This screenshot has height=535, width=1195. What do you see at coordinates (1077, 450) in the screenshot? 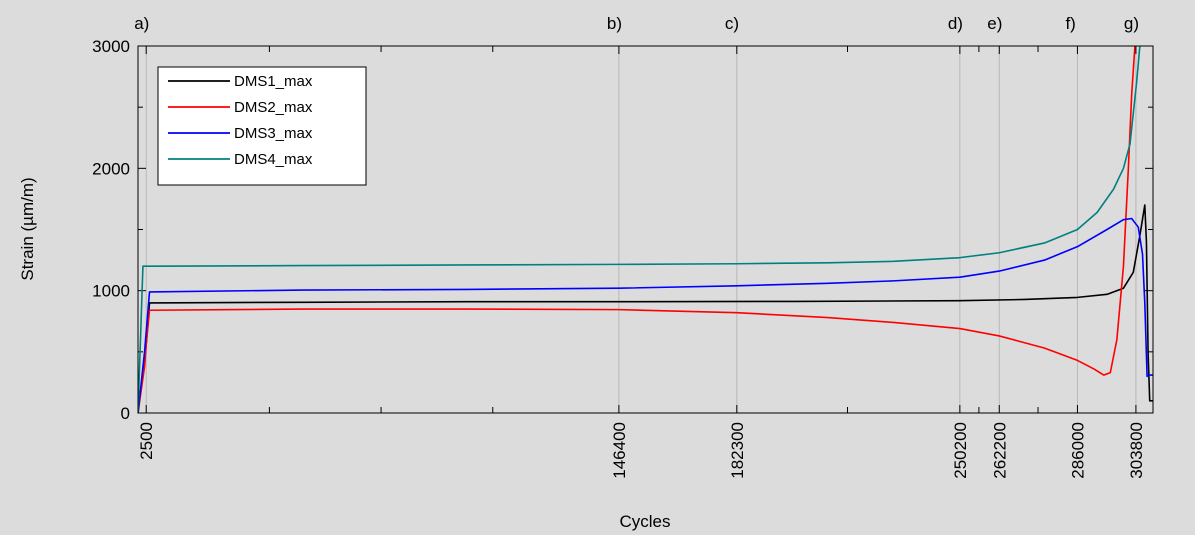
I see `x-tick-label-5: 286000` at bounding box center [1077, 450].